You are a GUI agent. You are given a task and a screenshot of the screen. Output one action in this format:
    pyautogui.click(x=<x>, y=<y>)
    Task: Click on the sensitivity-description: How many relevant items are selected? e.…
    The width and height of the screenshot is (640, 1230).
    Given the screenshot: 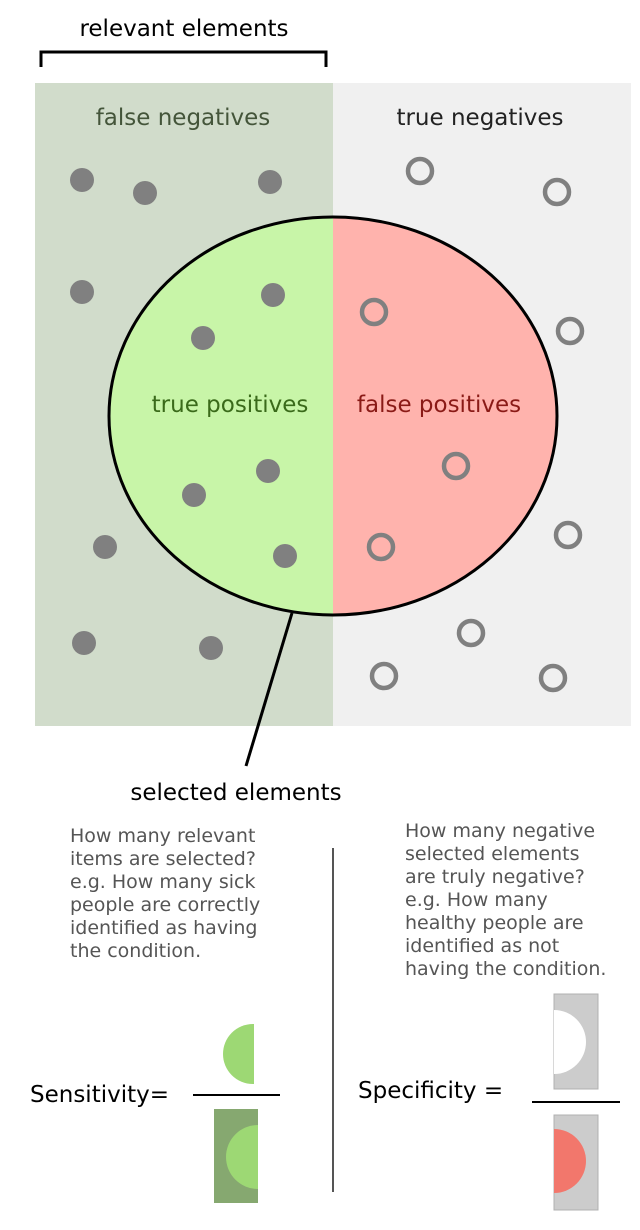 What is the action you would take?
    pyautogui.click(x=168, y=893)
    